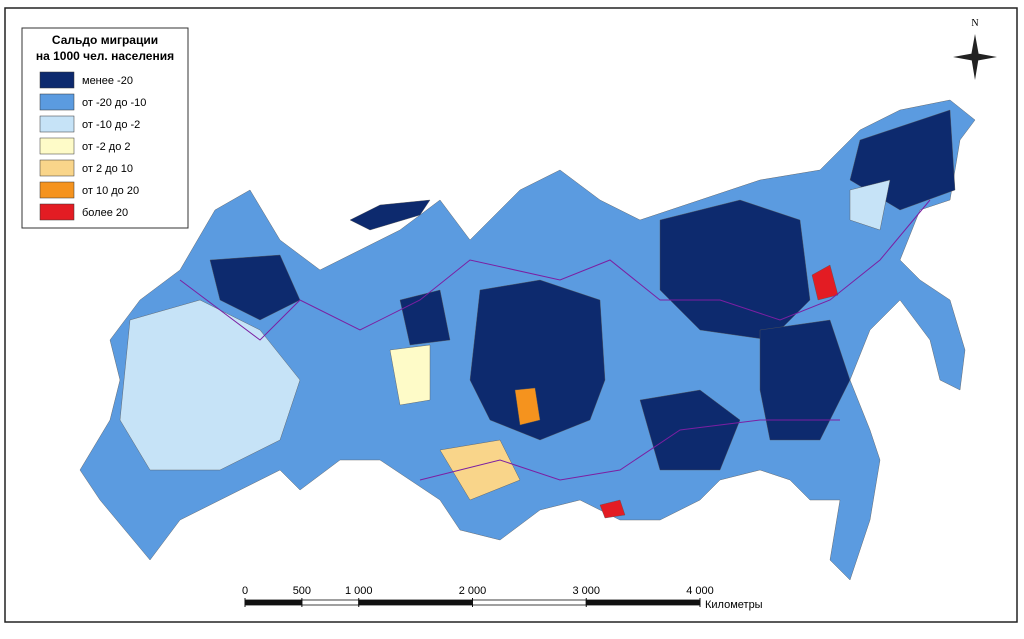 The width and height of the screenshot is (1024, 639). I want to click on scale-label: 3 000, so click(586, 591).